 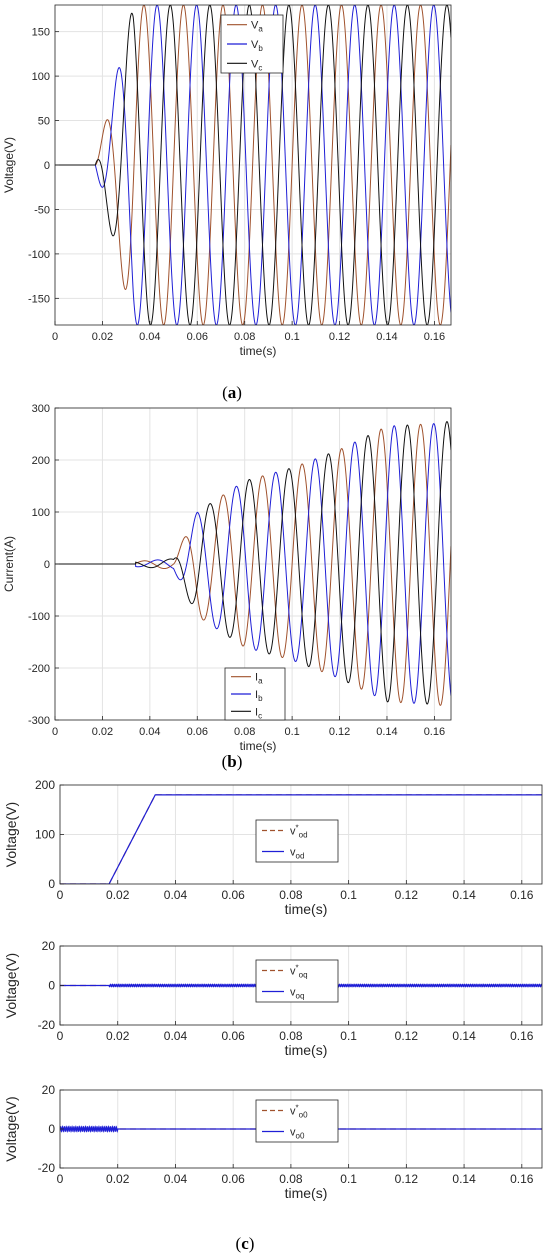 What do you see at coordinates (299, 832) in the screenshot?
I see `legend-label-c1-0: v*od` at bounding box center [299, 832].